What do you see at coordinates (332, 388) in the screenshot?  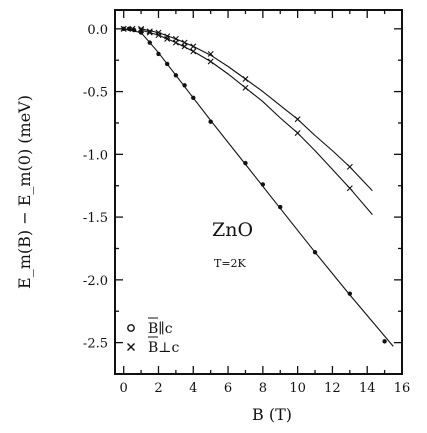 I see `x-tick-label-6: 12` at bounding box center [332, 388].